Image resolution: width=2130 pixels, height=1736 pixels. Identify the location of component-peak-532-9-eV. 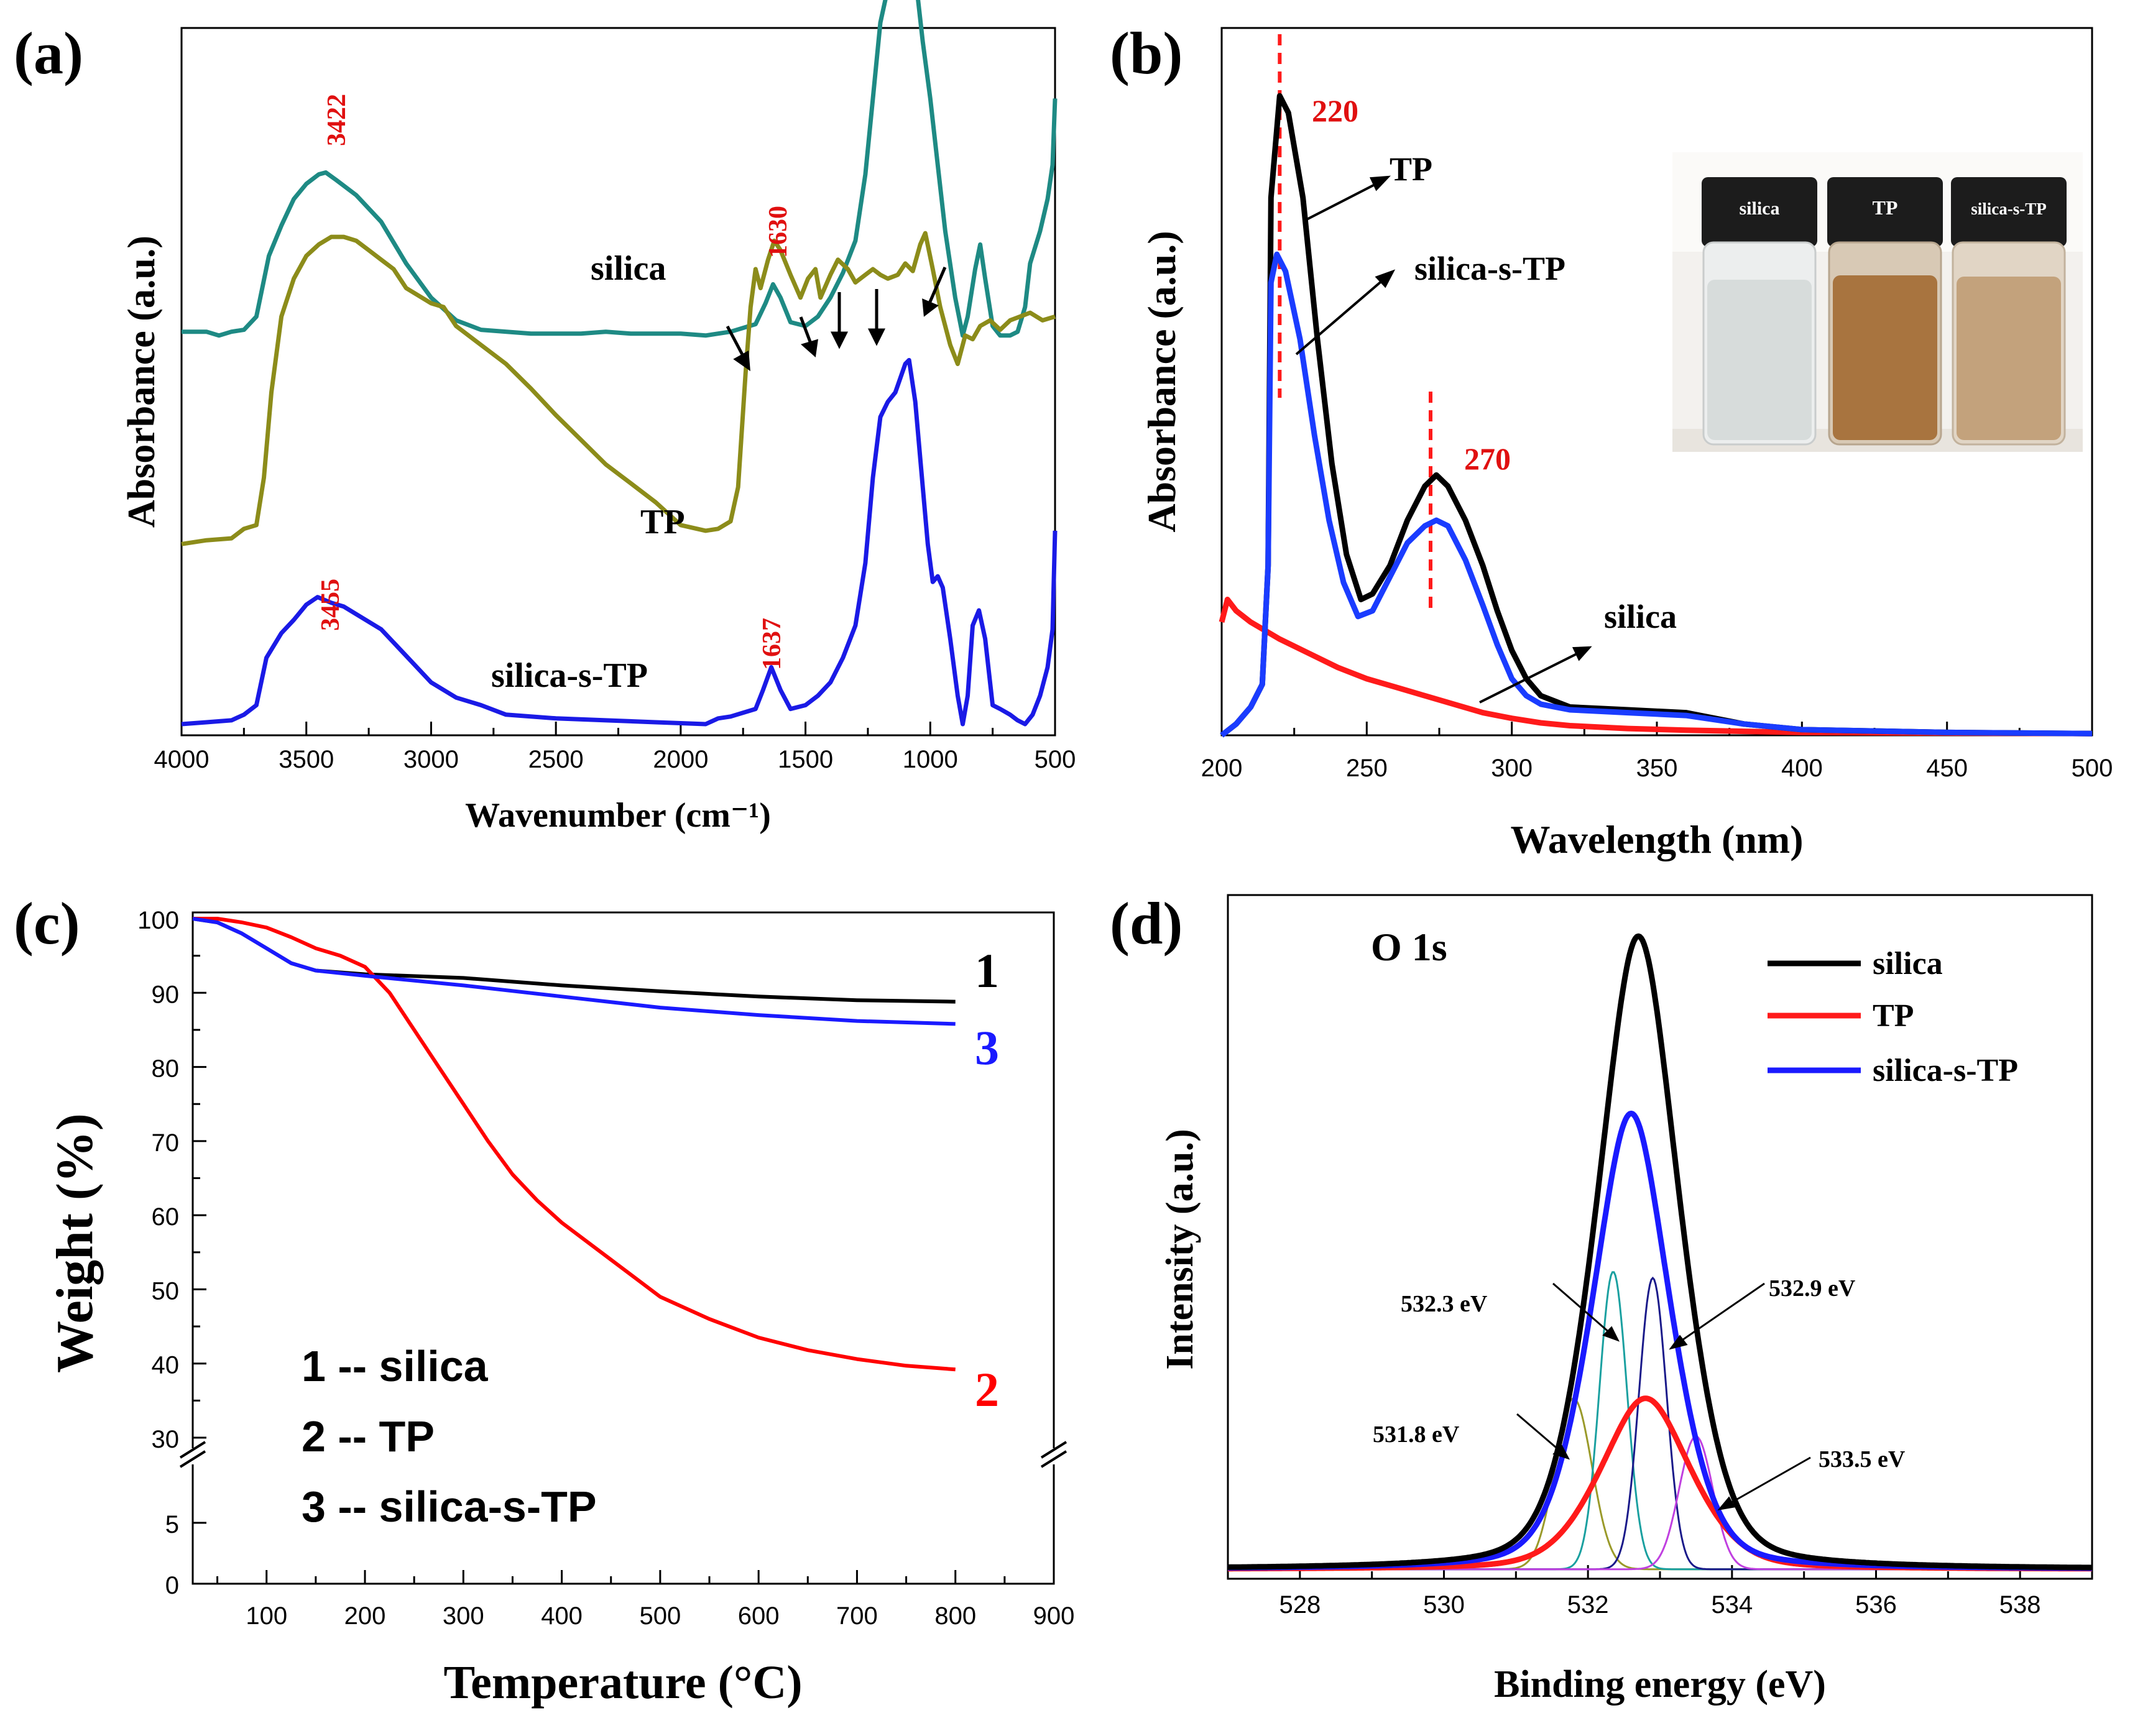
(1660, 1423).